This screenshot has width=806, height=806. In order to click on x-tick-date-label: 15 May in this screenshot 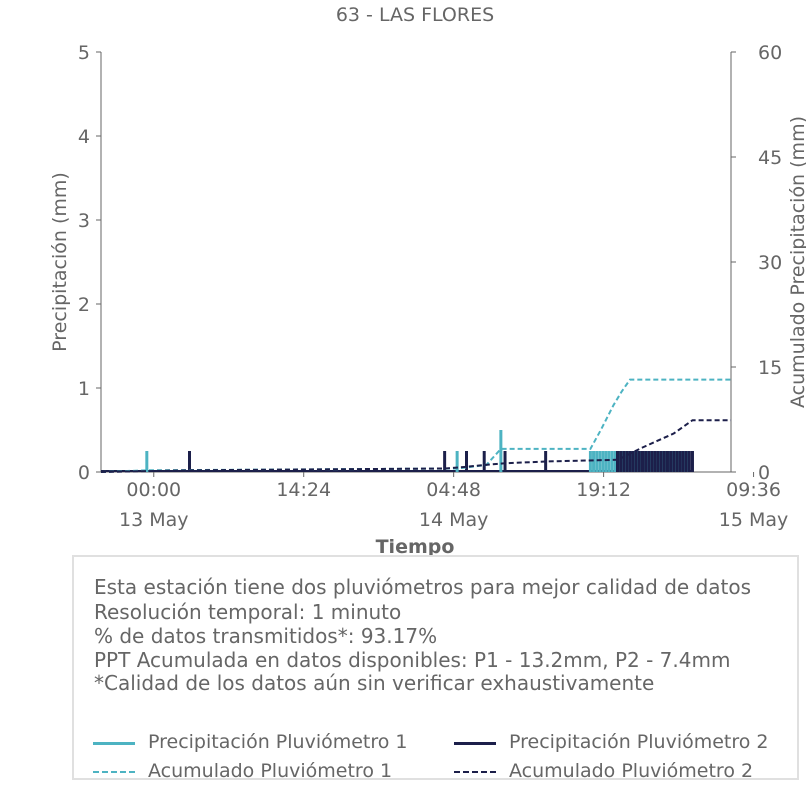, I will do `click(754, 520)`.